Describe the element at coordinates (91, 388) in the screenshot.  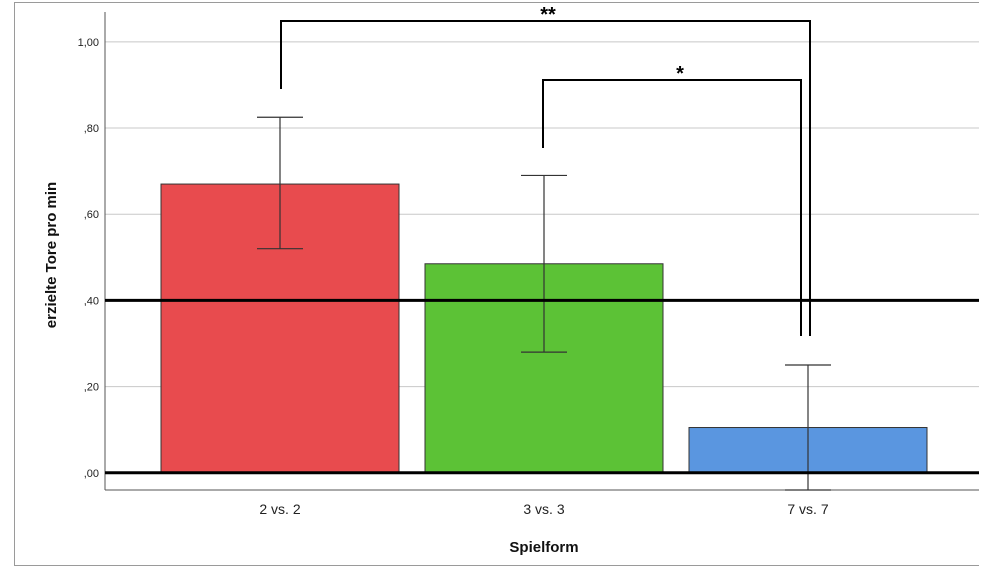
I see `y-tick-label: ,20` at that location.